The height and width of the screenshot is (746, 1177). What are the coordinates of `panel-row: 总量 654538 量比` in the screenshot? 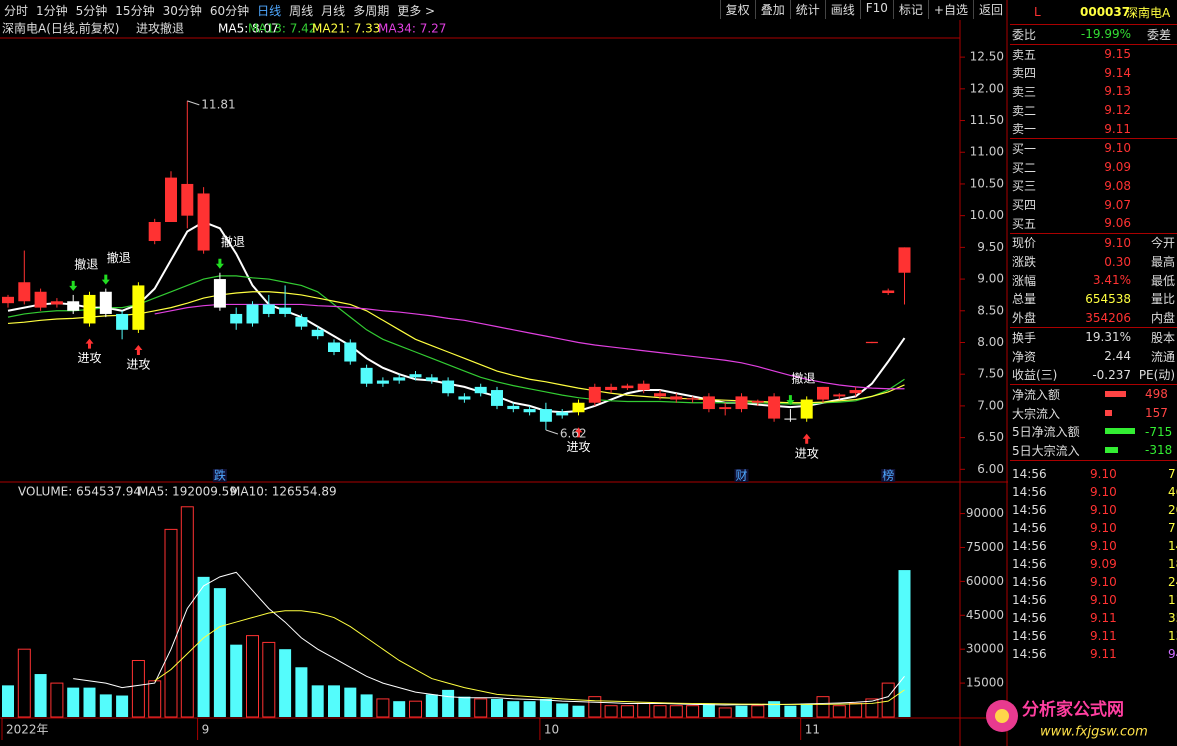 It's located at (1093, 299).